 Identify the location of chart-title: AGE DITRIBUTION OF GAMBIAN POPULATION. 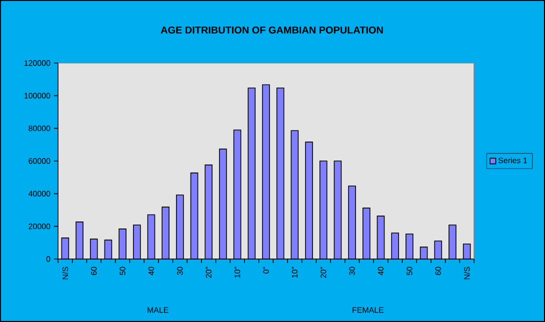
(271, 30).